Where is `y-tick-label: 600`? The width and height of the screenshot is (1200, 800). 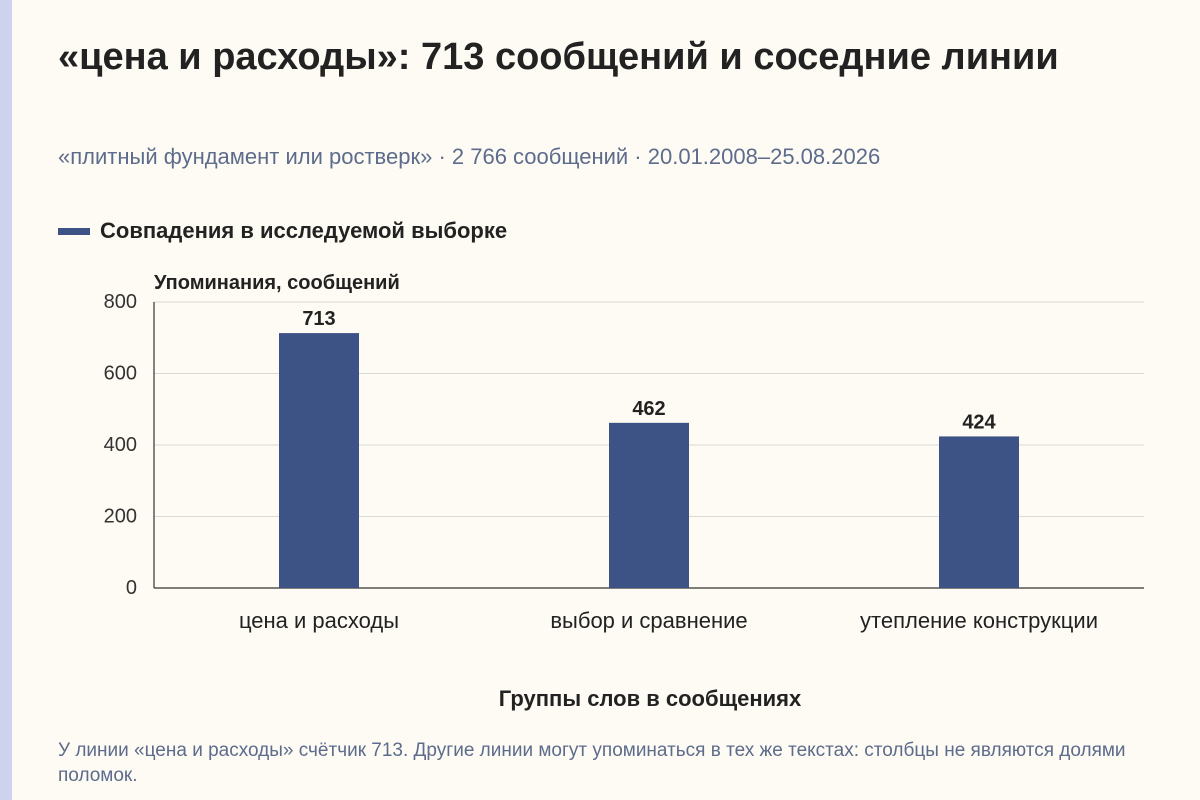
y-tick-label: 600 is located at coordinates (120, 374).